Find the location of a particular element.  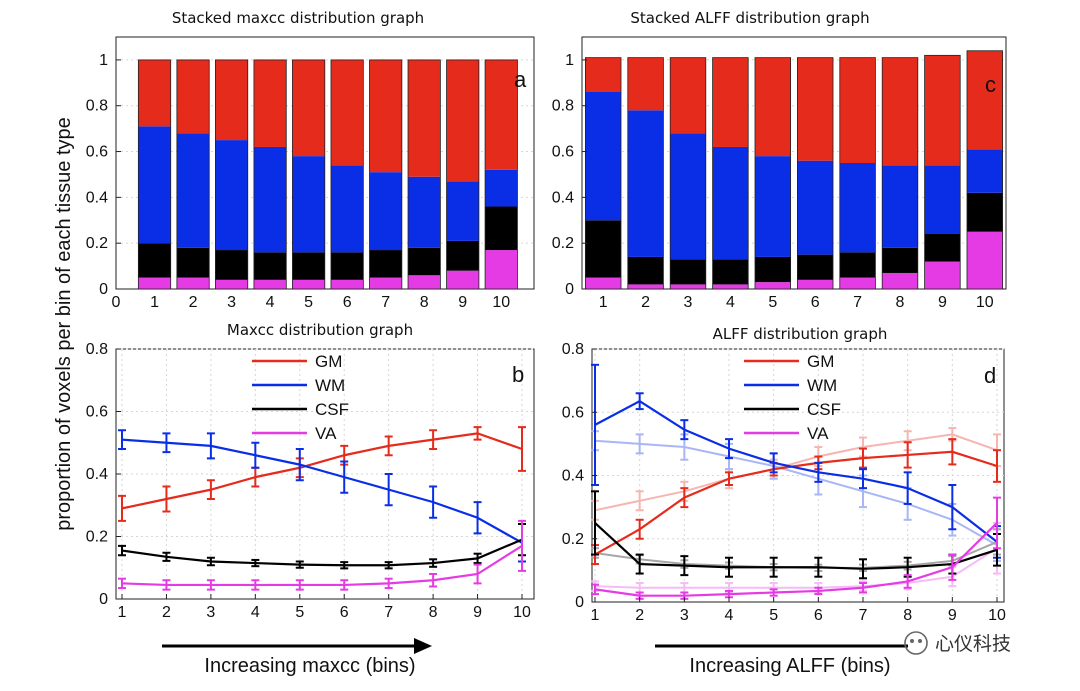

panel-d-legend-label-va: VA is located at coordinates (818, 433).